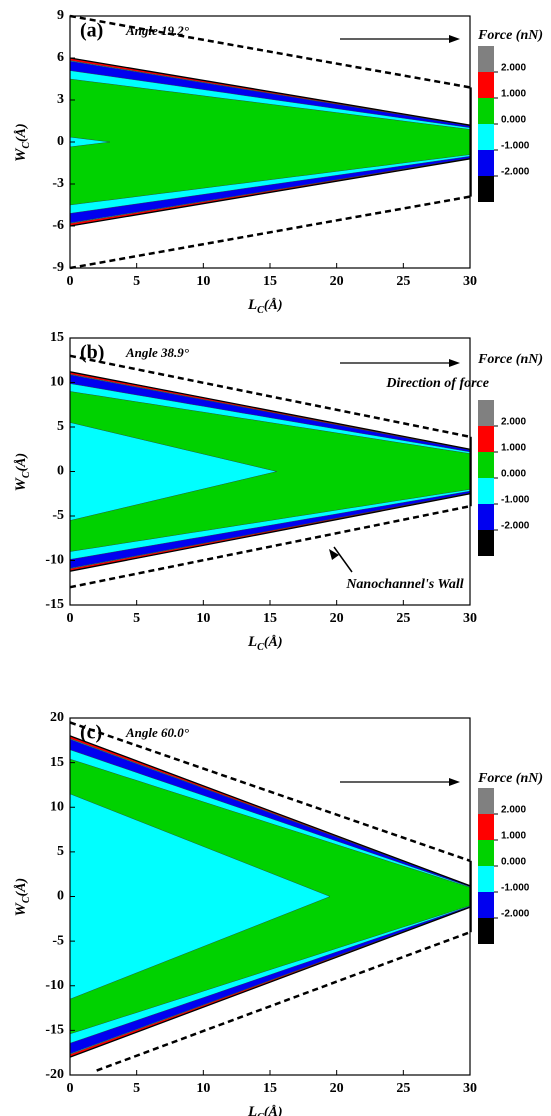  Describe the element at coordinates (404, 584) in the screenshot. I see `note: Nanochannel's Wall` at that location.